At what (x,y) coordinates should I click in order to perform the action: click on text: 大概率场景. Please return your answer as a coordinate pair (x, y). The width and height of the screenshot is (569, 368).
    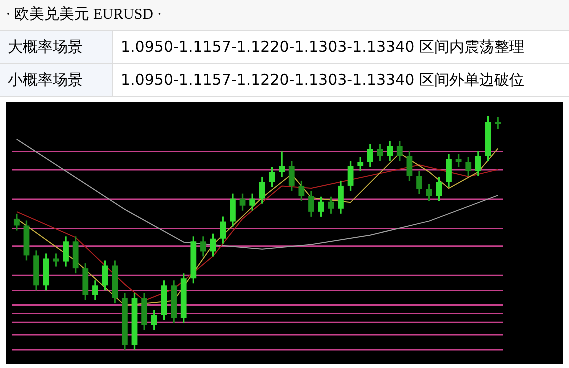
    Looking at the image, I should click on (56, 47).